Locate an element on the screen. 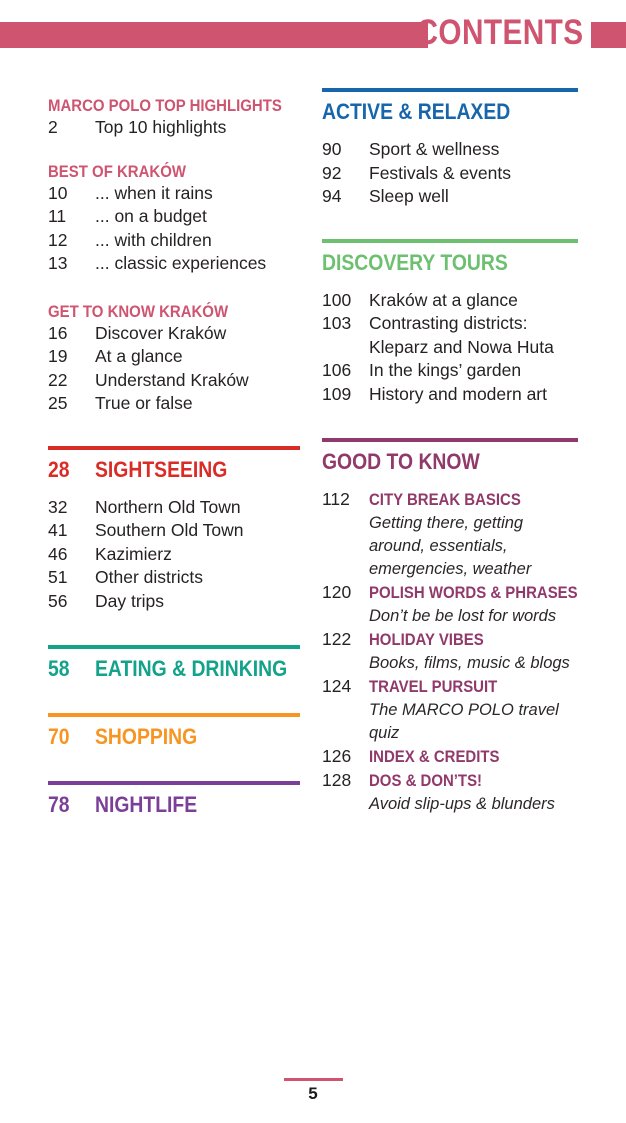 This screenshot has height=1123, width=626. toc-row: 94 Sleep well is located at coordinates (450, 197).